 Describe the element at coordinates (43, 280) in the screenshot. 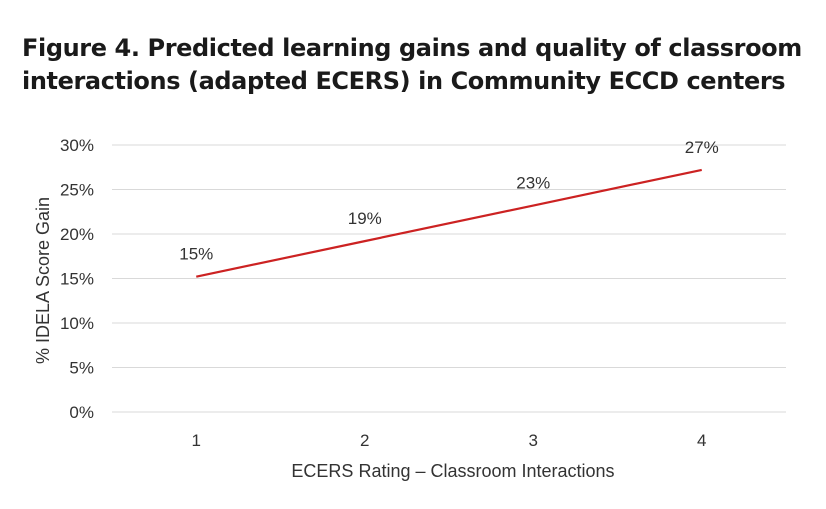

I see `y-axis-title: % IDELA Score Gain` at that location.